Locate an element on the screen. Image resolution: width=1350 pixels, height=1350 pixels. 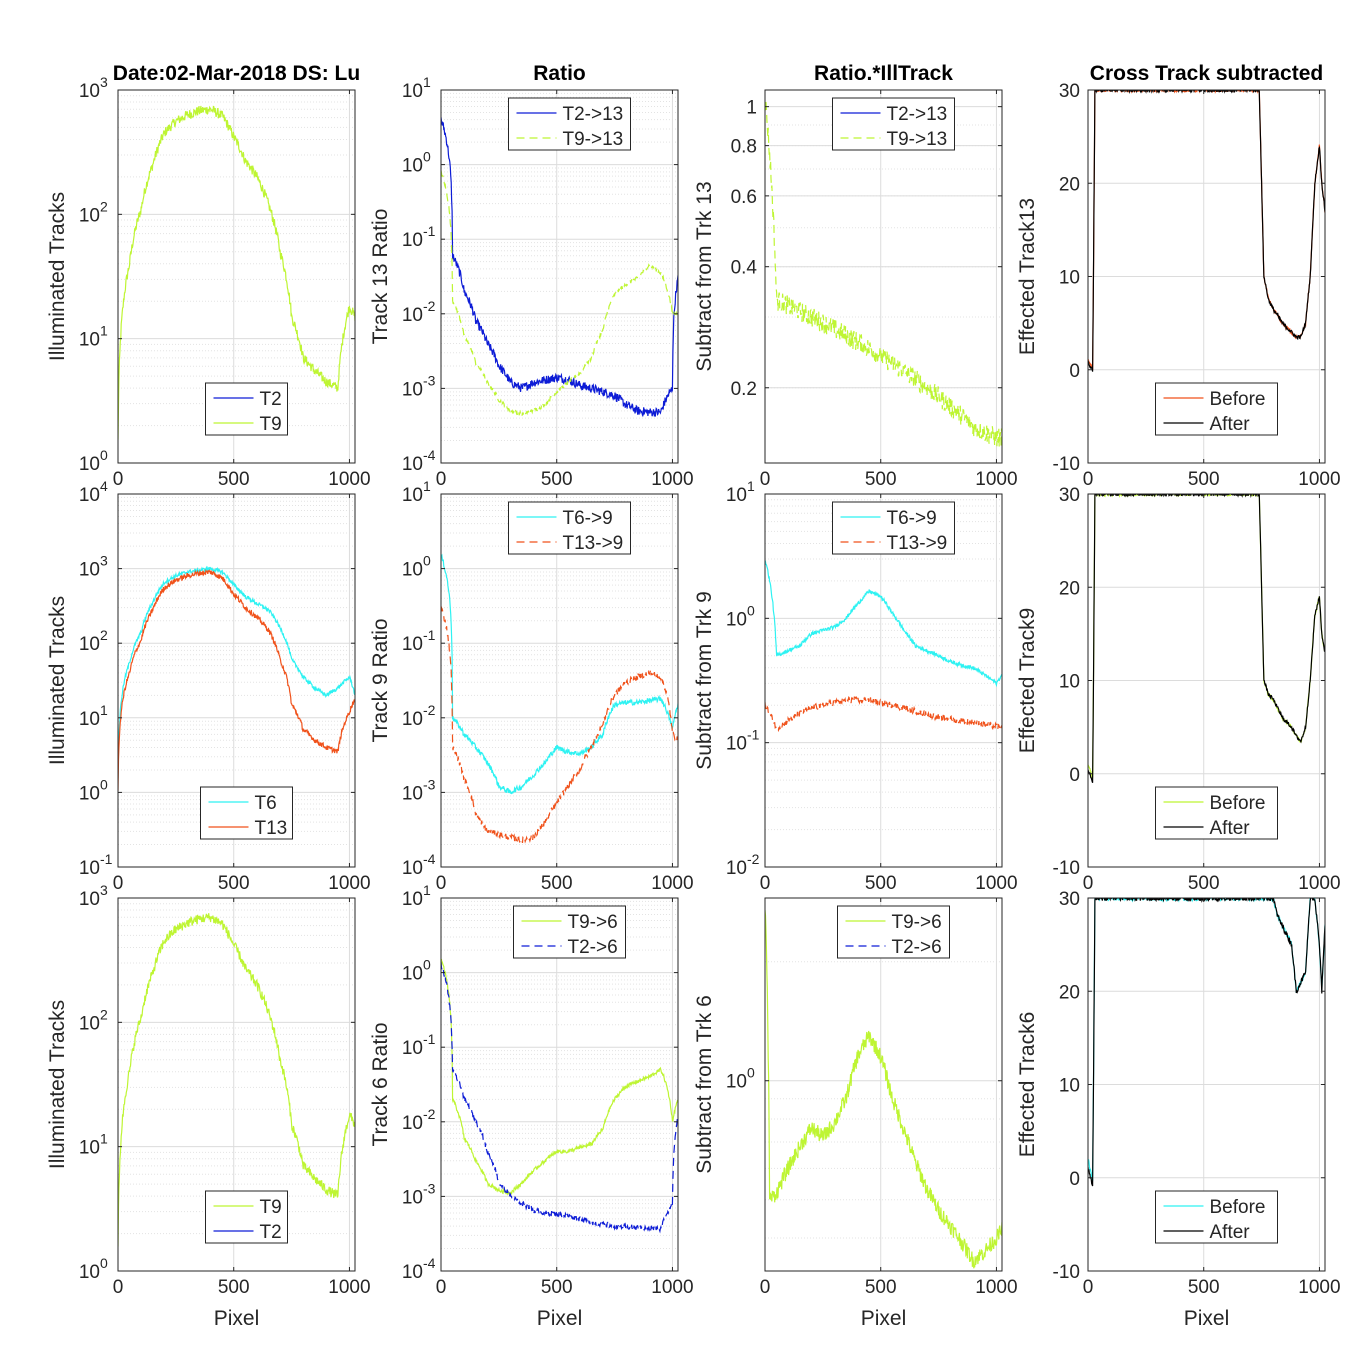
legend: T2->13 T9->13 is located at coordinates (893, 124).